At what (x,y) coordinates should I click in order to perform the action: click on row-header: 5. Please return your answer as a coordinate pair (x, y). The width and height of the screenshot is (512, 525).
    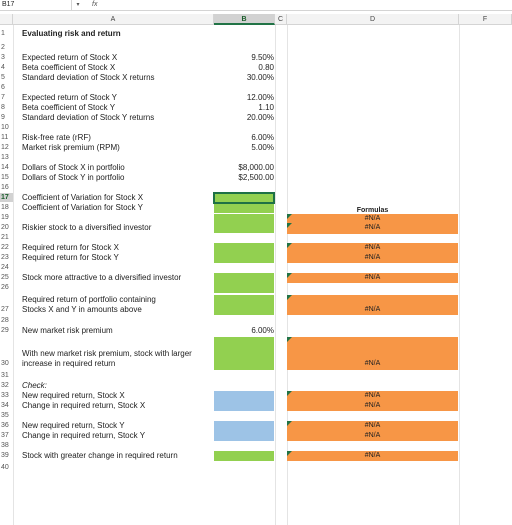
    Looking at the image, I should click on (3, 77).